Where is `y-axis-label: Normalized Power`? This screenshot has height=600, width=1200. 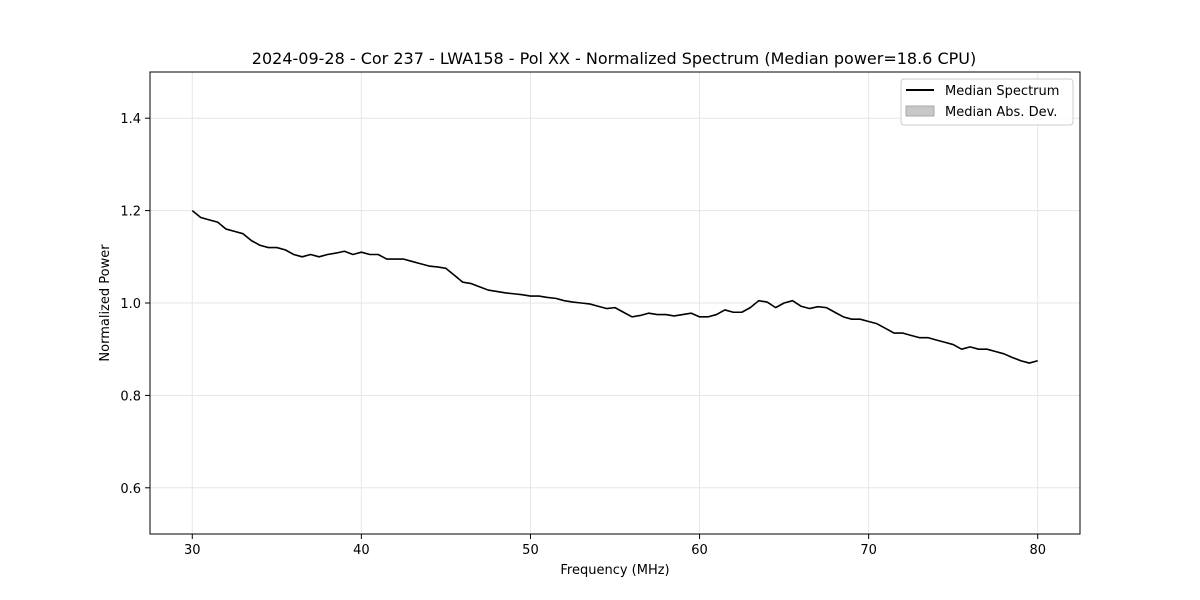
y-axis-label: Normalized Power is located at coordinates (105, 303).